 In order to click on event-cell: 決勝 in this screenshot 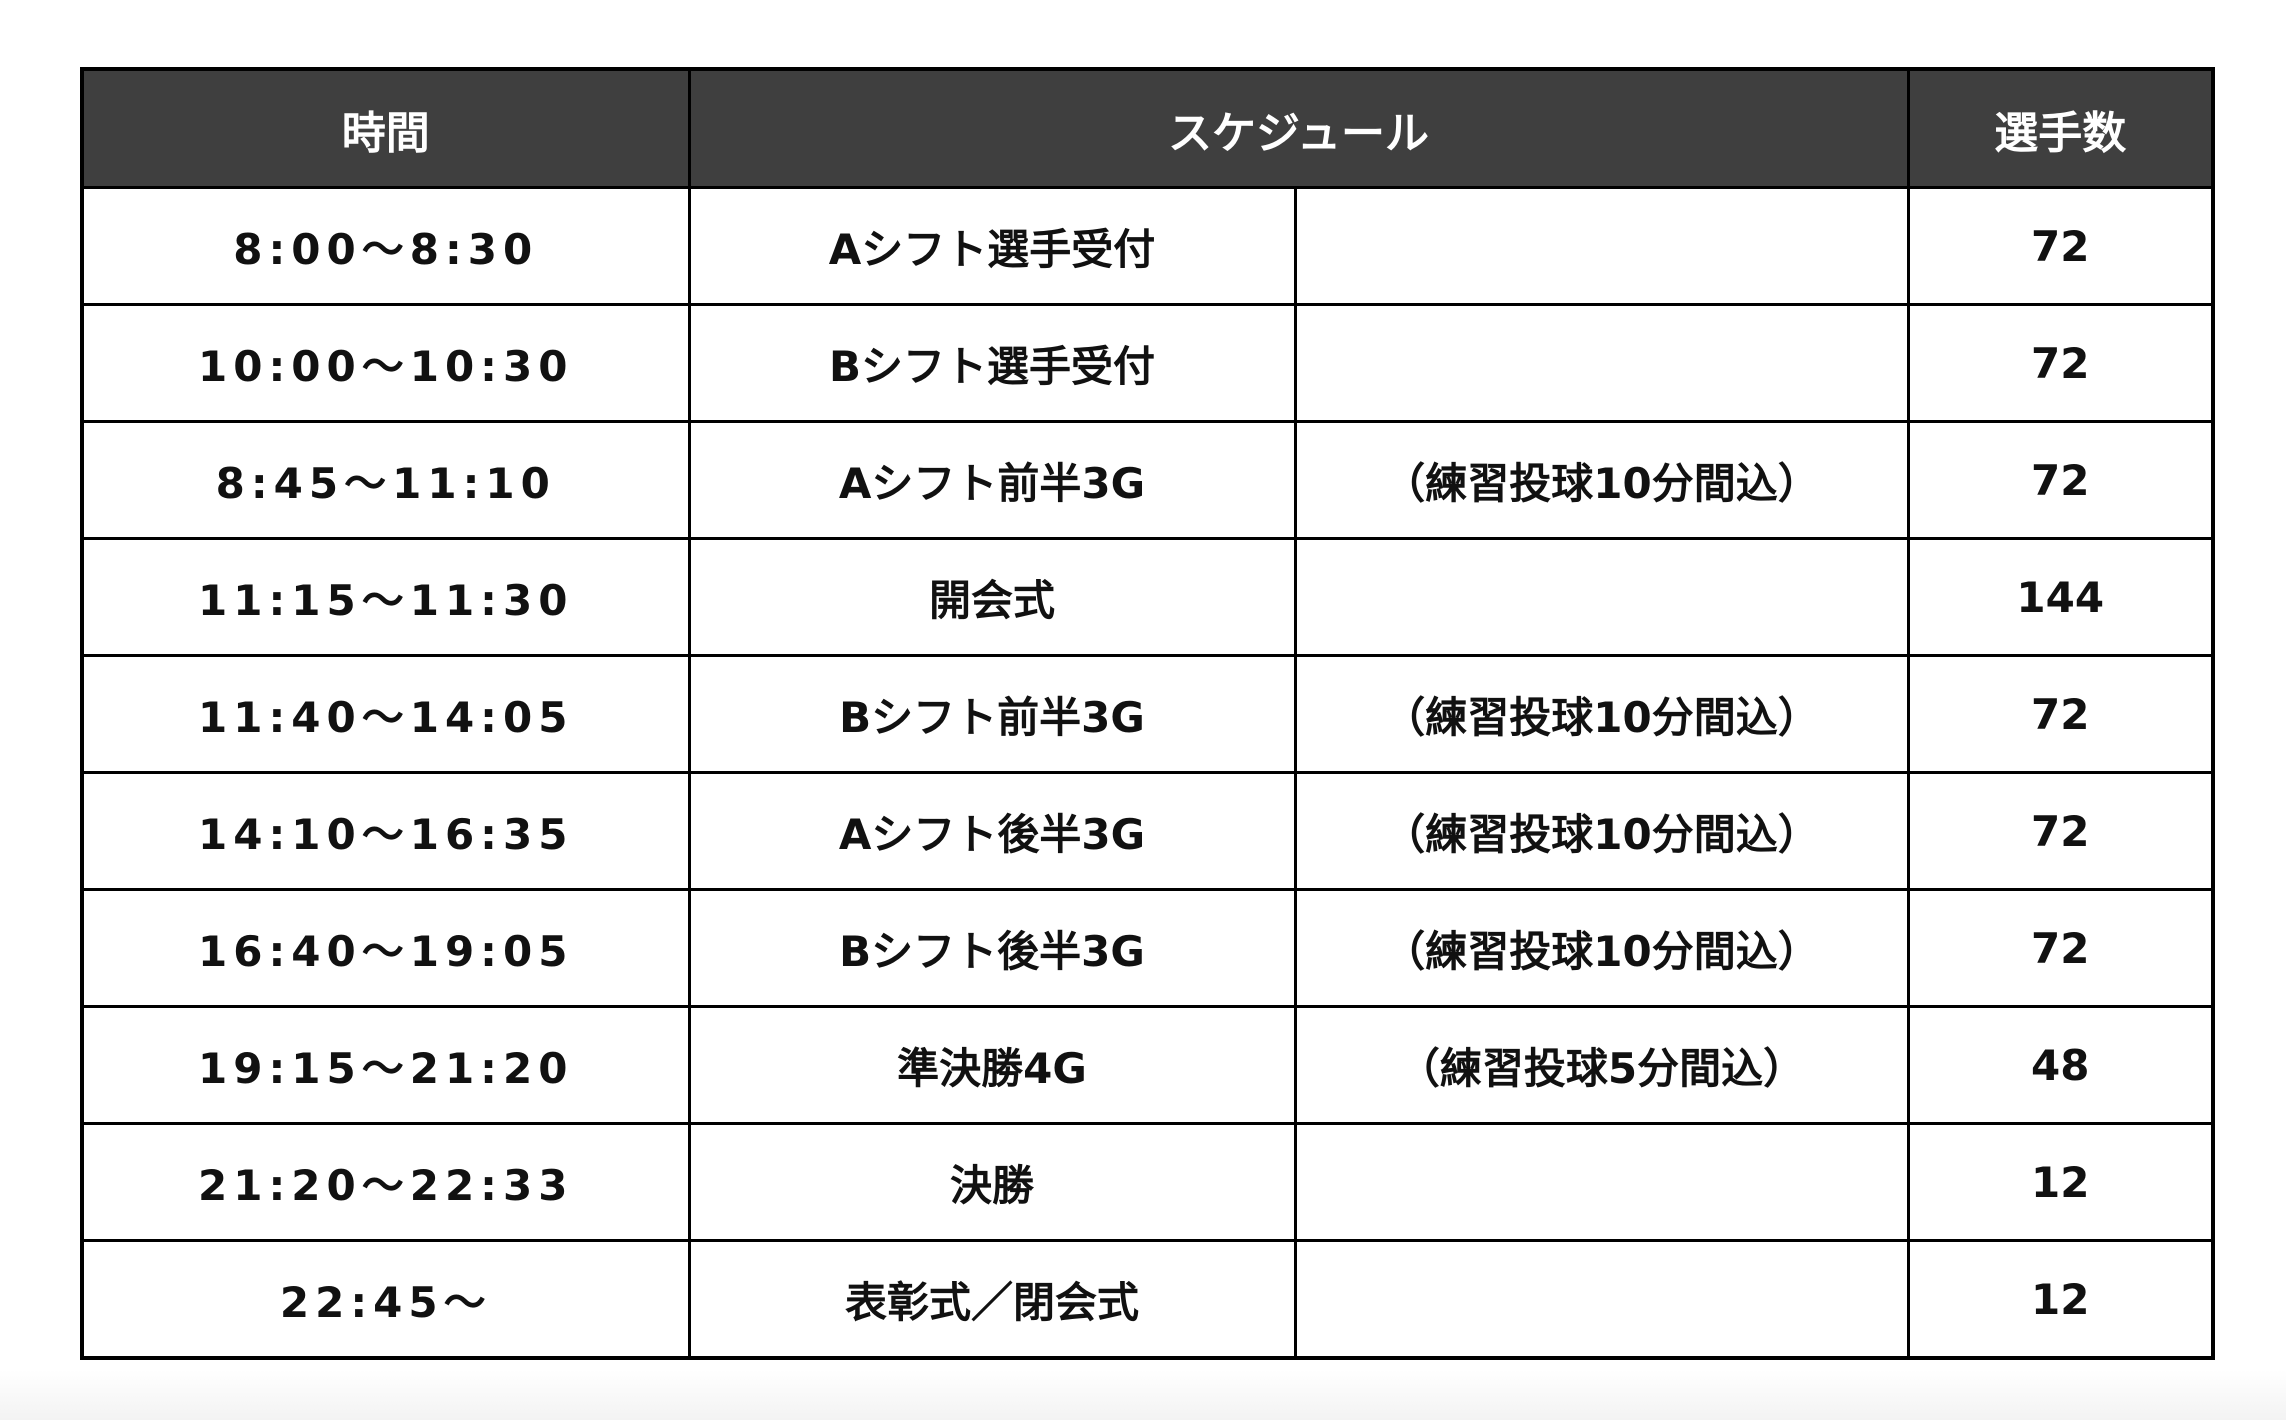, I will do `click(992, 1182)`.